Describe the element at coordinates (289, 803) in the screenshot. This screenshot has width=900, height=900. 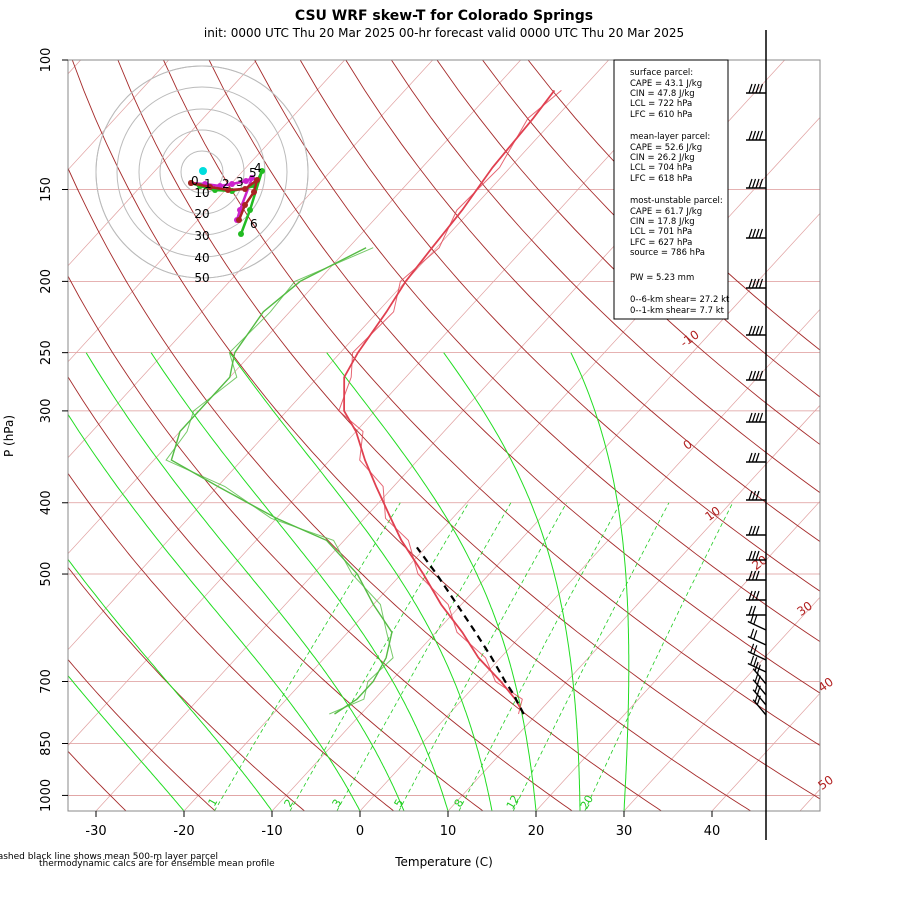
I see `mixing-ratio-label: 2` at that location.